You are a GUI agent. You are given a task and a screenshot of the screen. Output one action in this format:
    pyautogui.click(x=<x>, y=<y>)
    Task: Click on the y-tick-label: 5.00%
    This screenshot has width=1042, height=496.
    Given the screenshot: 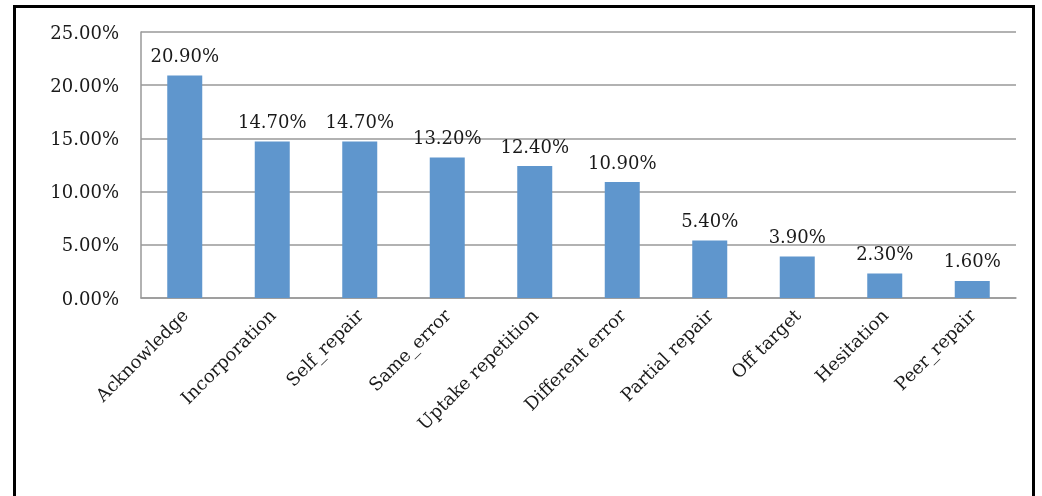 What is the action you would take?
    pyautogui.click(x=90, y=245)
    